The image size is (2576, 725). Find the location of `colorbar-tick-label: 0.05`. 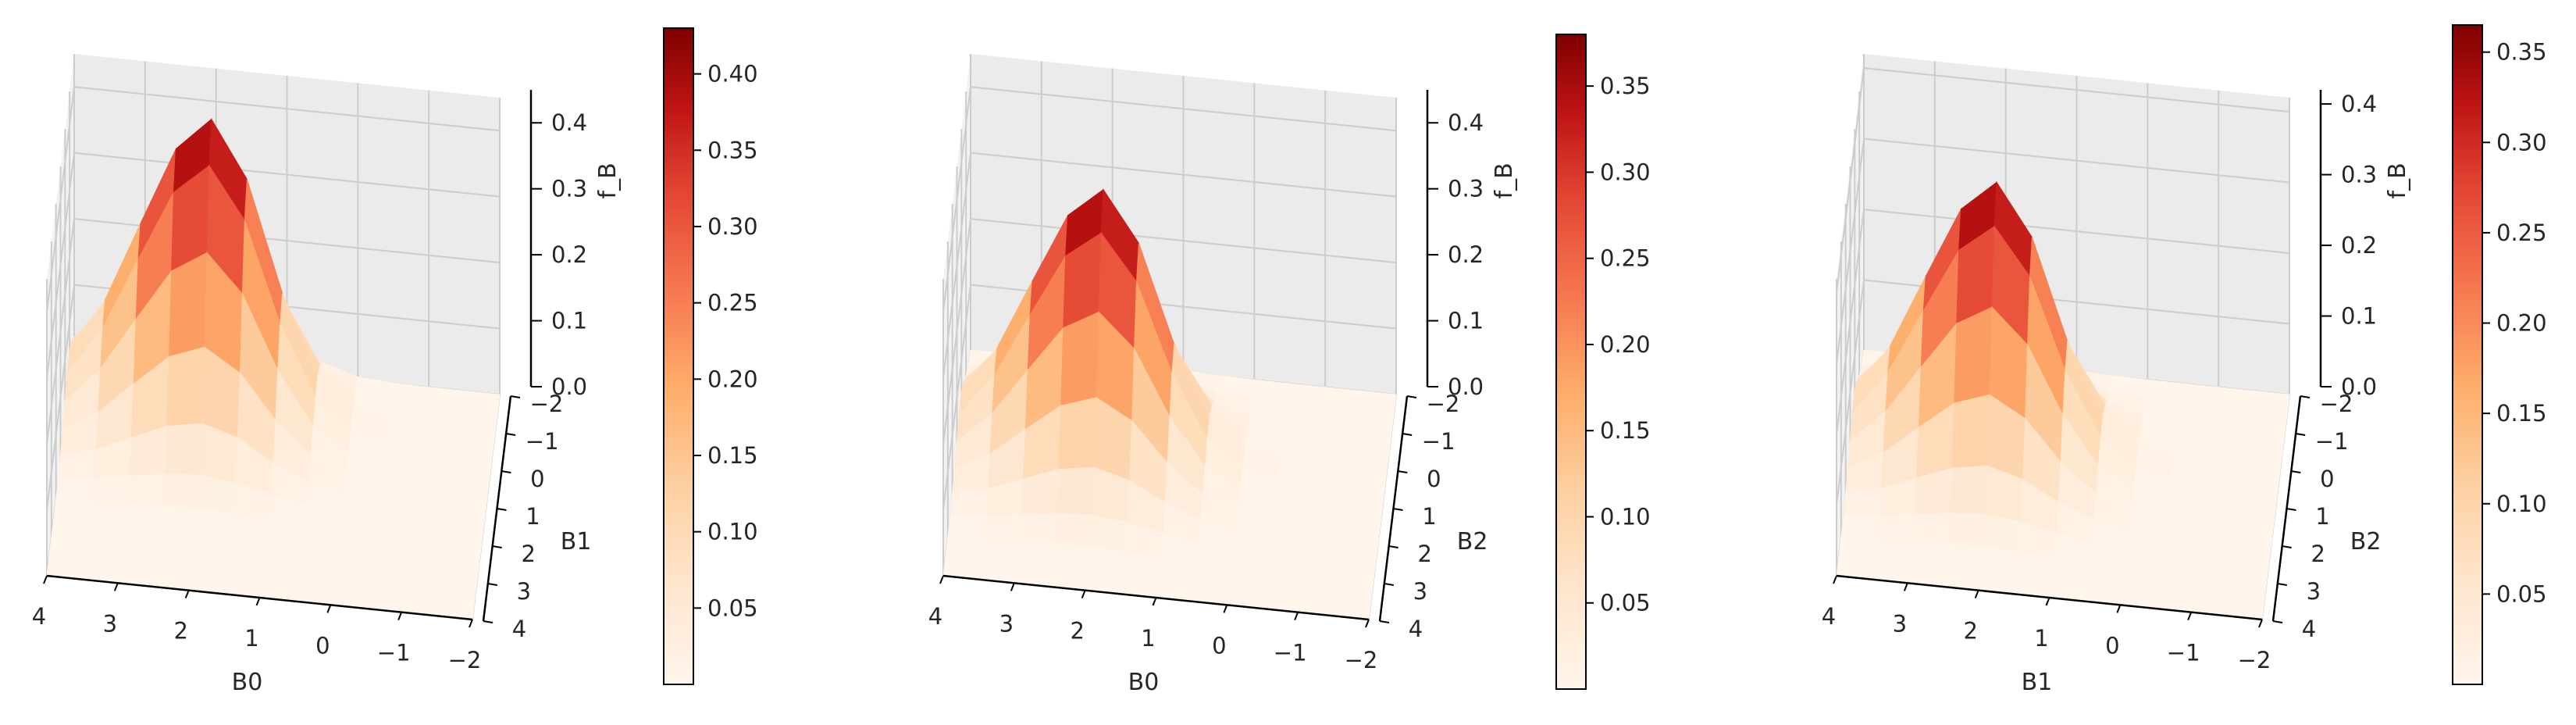

colorbar-tick-label: 0.05 is located at coordinates (2521, 593).